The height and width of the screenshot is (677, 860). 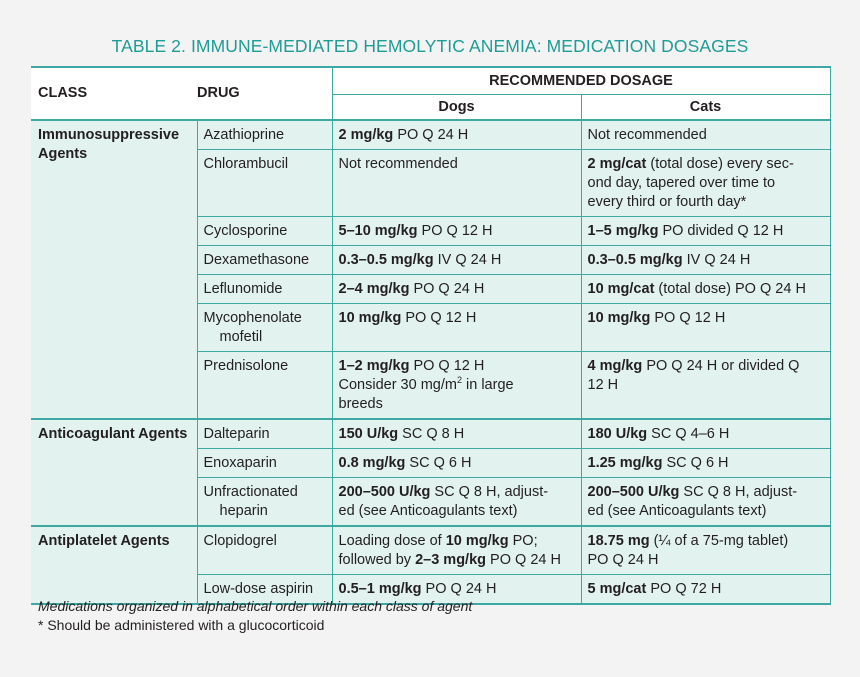 What do you see at coordinates (264, 463) in the screenshot?
I see `drug-cell: Enoxaparin` at bounding box center [264, 463].